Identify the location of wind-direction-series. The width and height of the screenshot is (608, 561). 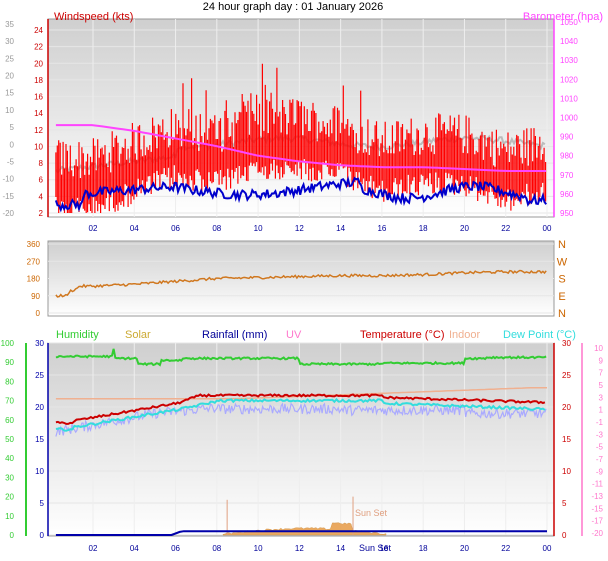
(301, 283).